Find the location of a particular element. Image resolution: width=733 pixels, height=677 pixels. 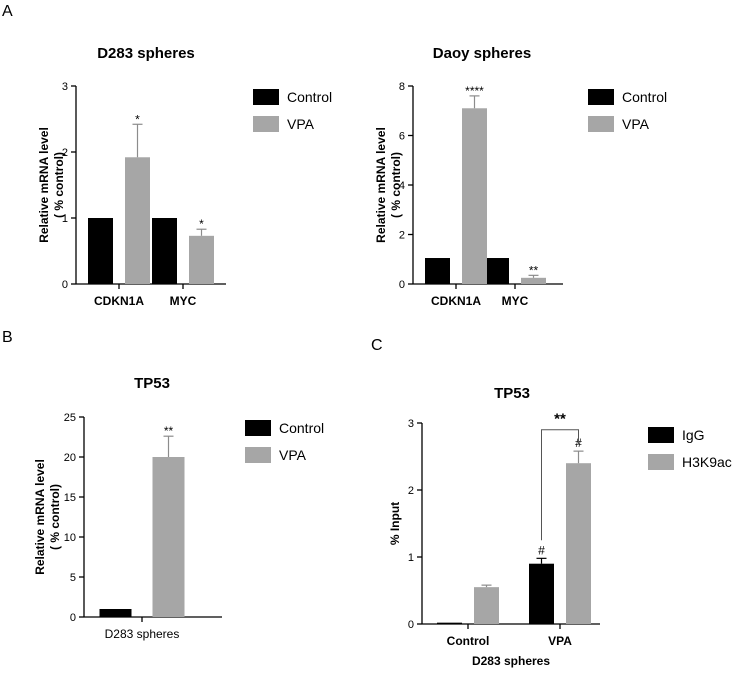

y-tick-label: 4 is located at coordinates (402, 186).